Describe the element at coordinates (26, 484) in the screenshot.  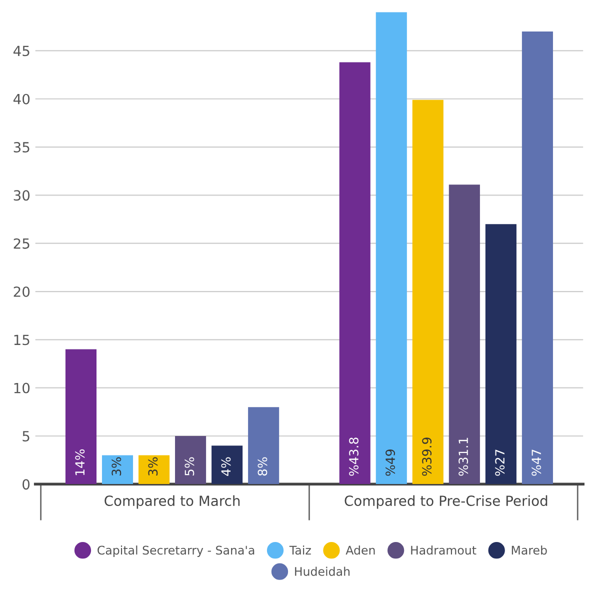
I see `y-tick-label: 0` at that location.